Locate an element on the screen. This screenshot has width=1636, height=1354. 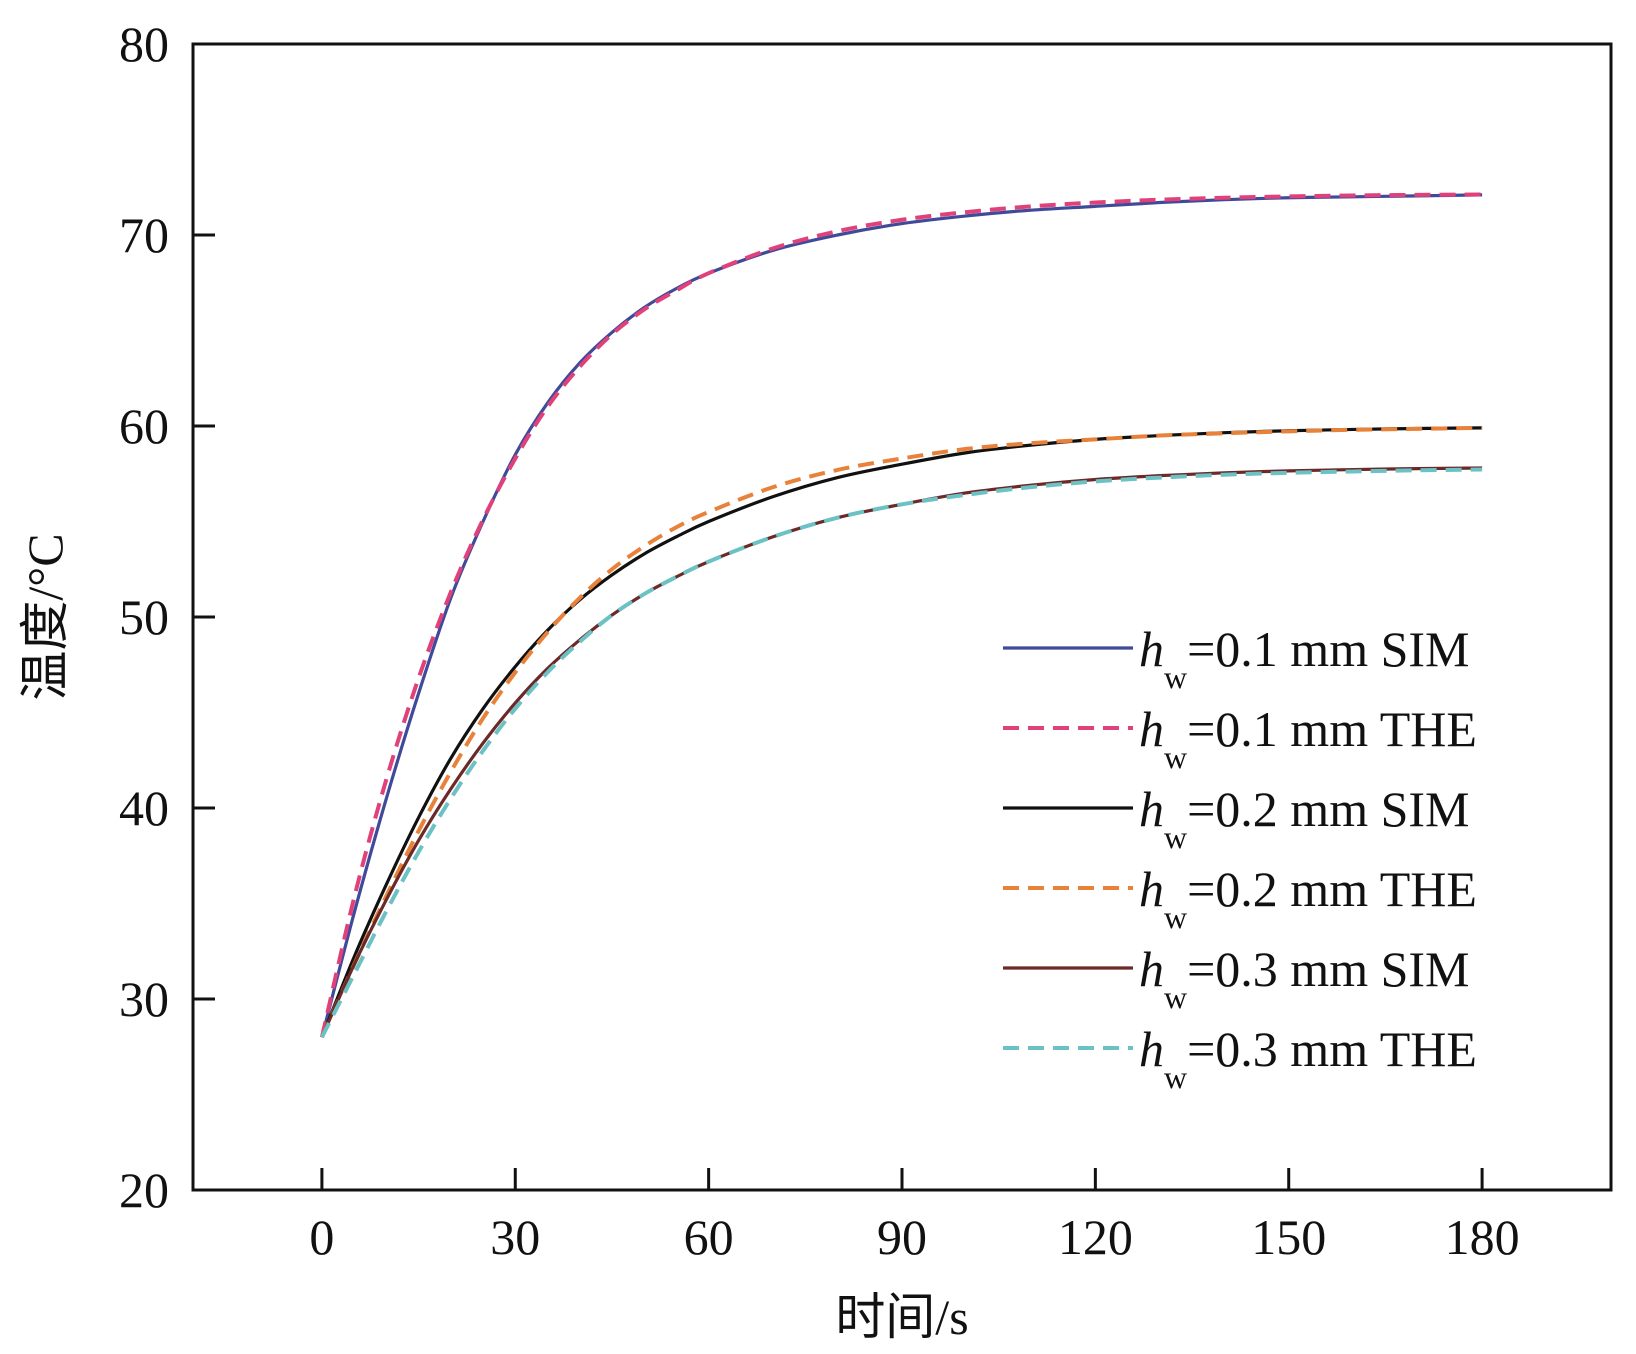
legend-entry-1: hw=0.1 mm SIM is located at coordinates (1304, 658).